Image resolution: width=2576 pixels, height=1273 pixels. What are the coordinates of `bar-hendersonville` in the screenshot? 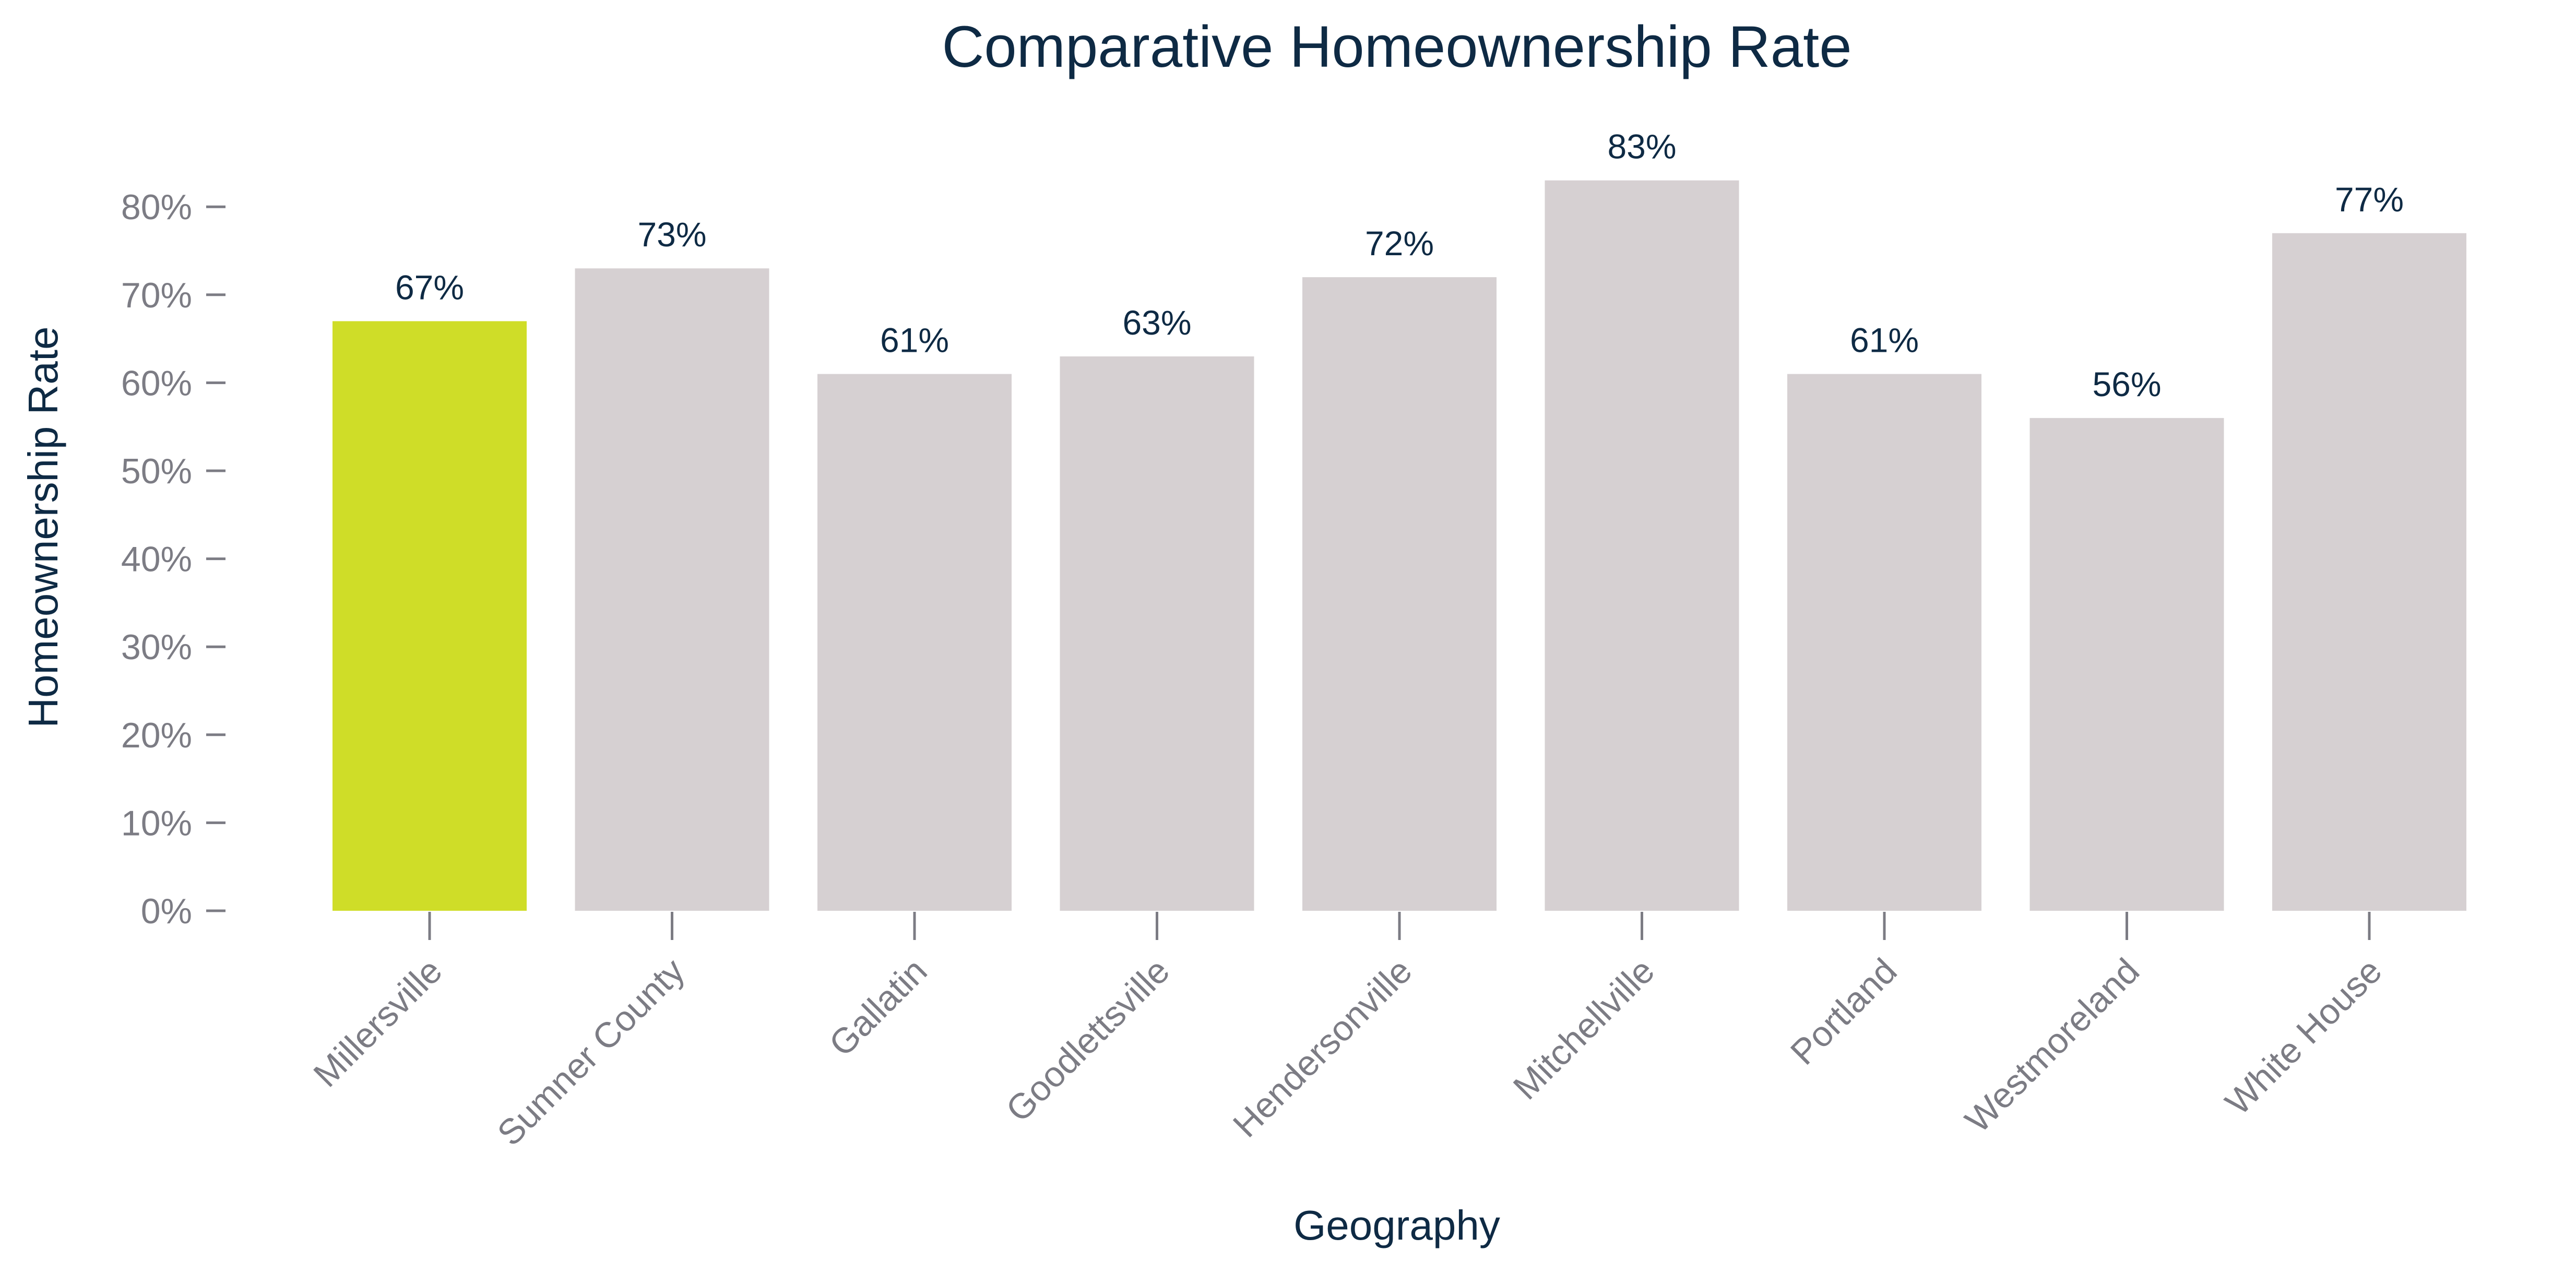 It's located at (1399, 594).